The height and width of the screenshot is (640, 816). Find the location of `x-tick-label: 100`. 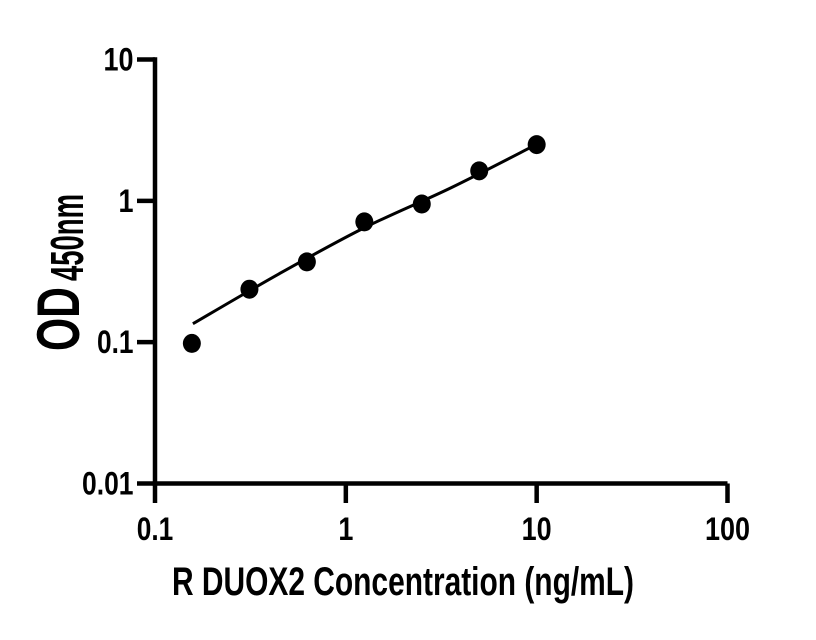

x-tick-label: 100 is located at coordinates (727, 529).